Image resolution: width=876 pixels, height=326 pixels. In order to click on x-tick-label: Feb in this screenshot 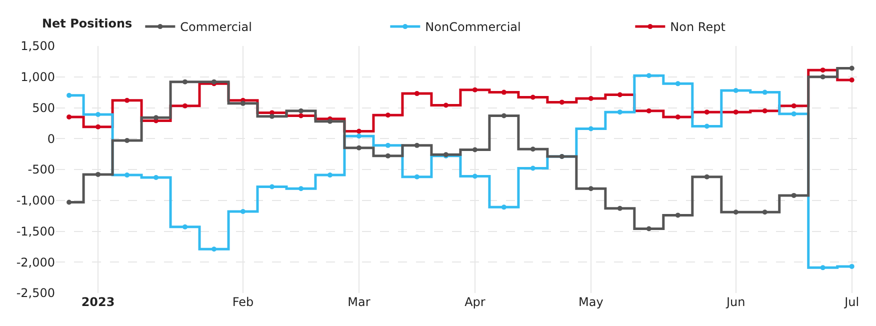, I will do `click(243, 302)`.